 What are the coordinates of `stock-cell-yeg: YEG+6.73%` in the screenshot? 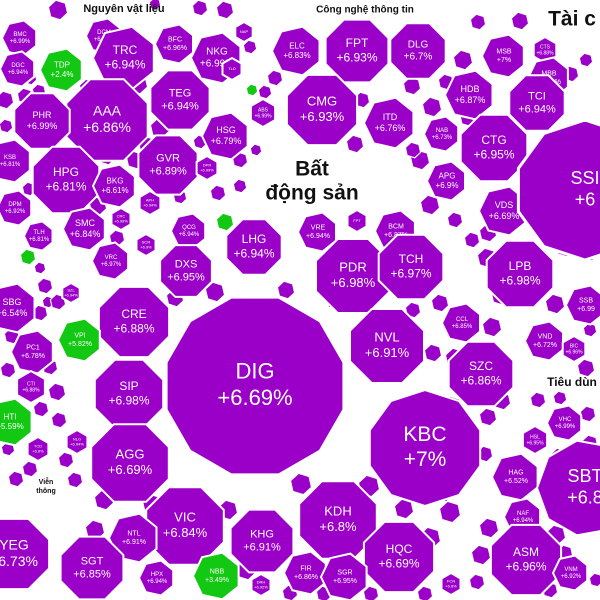 It's located at (25, 554).